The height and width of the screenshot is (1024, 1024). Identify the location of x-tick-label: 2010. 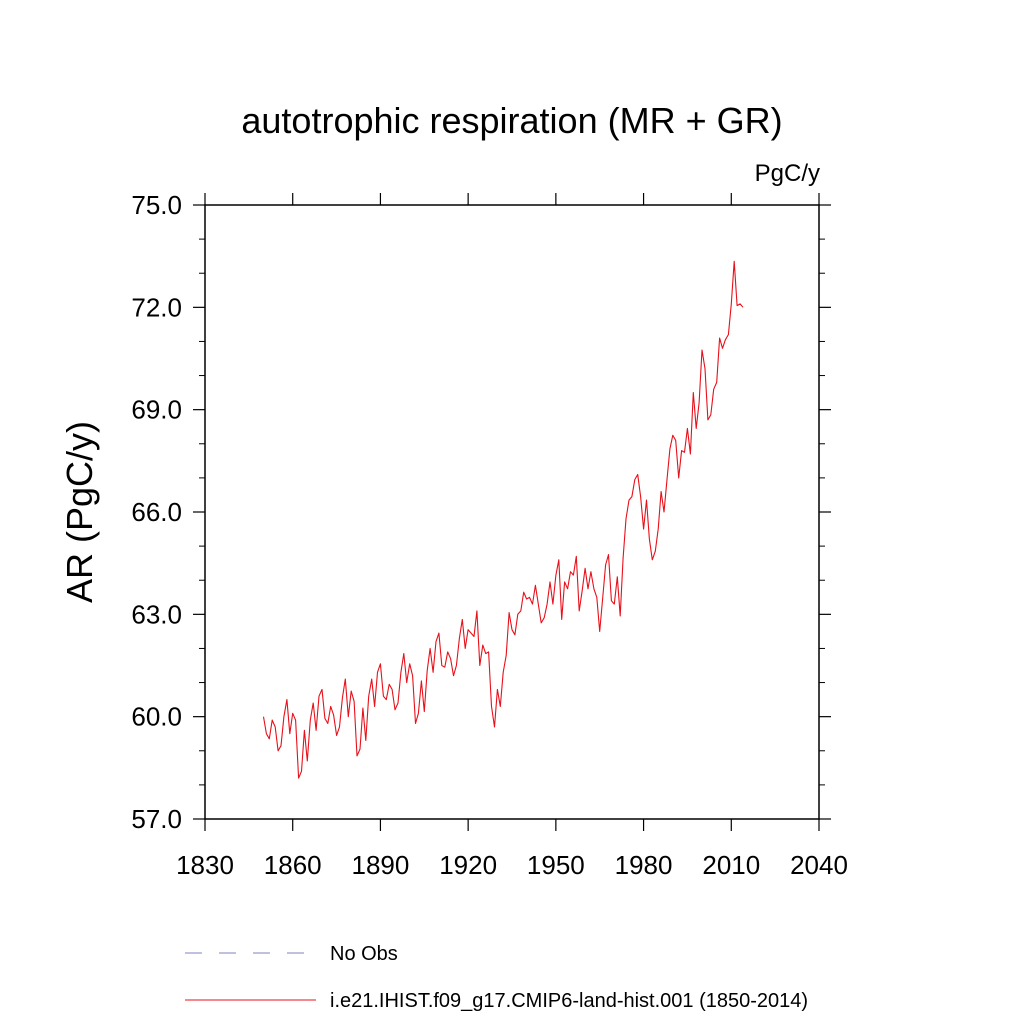
(731, 865).